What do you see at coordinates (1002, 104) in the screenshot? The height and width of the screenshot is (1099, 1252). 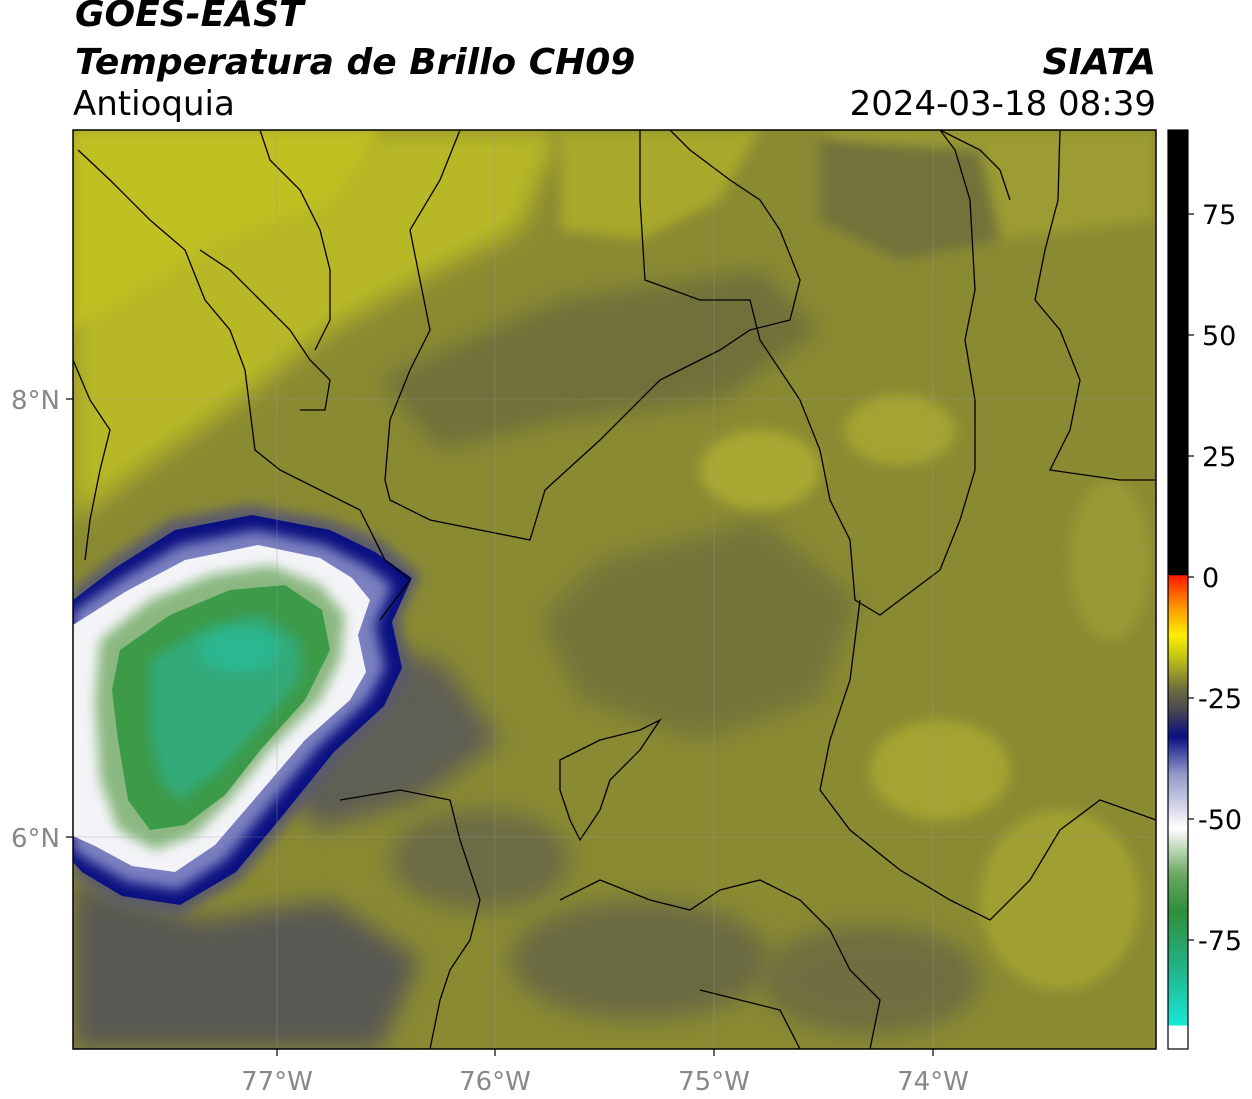 I see `datetime-label: 2024-03-18 08:39` at bounding box center [1002, 104].